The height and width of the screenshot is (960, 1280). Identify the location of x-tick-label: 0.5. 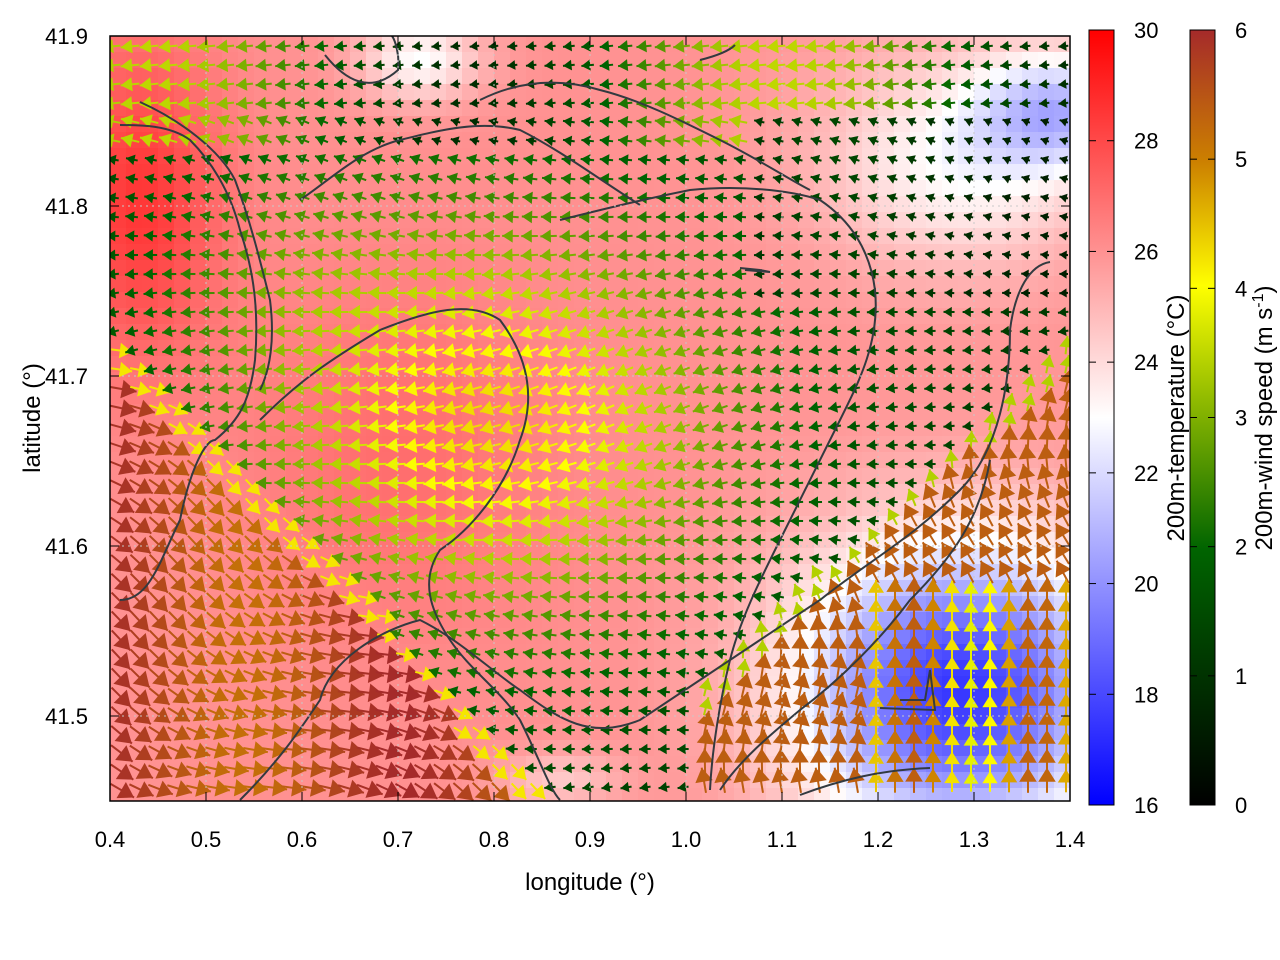
(206, 839).